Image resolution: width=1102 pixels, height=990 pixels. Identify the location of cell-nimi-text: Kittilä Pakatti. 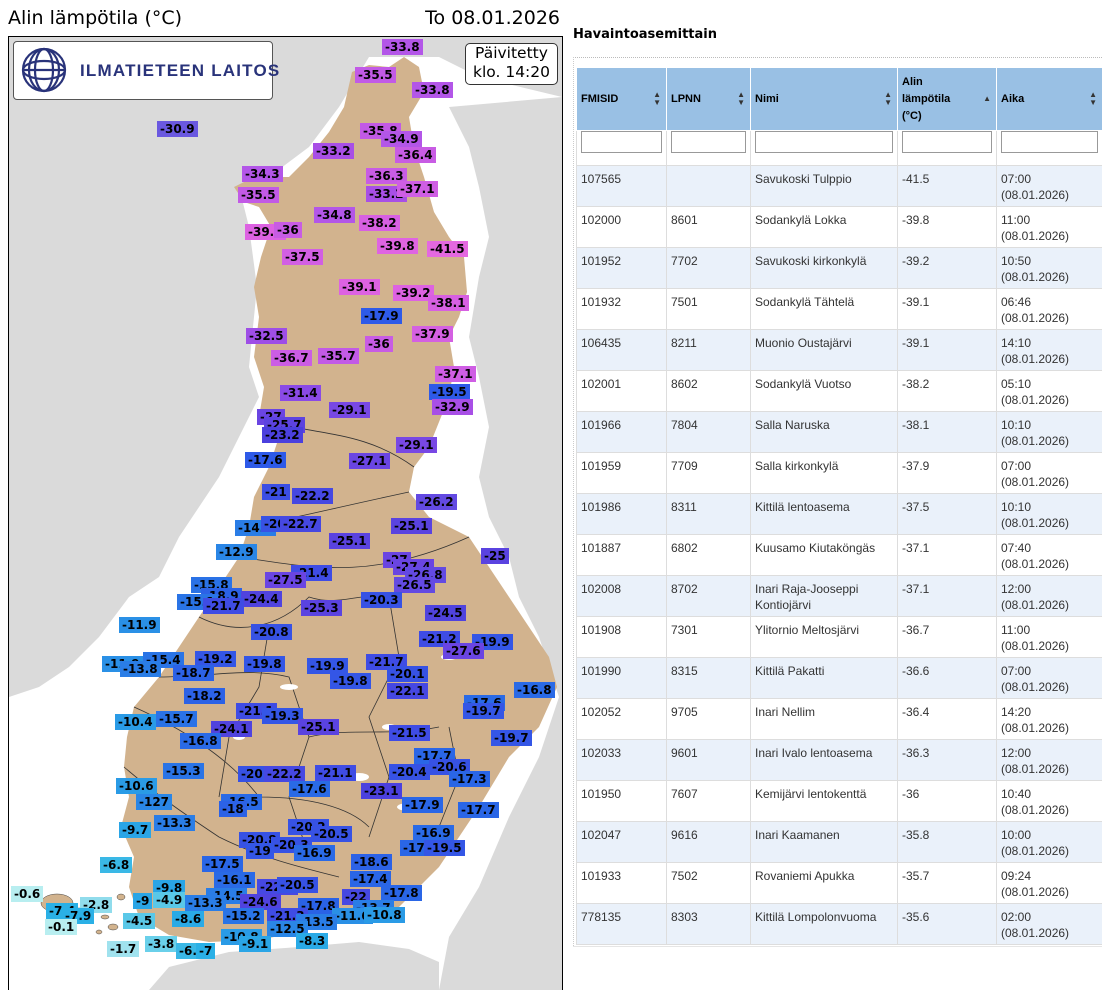
(824, 668).